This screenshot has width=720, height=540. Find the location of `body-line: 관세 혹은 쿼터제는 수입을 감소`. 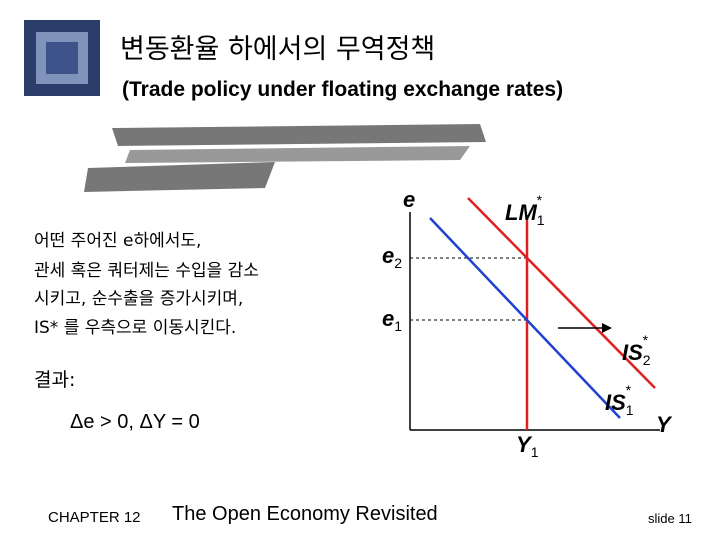

body-line: 관세 혹은 쿼터제는 수입을 감소 is located at coordinates (146, 271).